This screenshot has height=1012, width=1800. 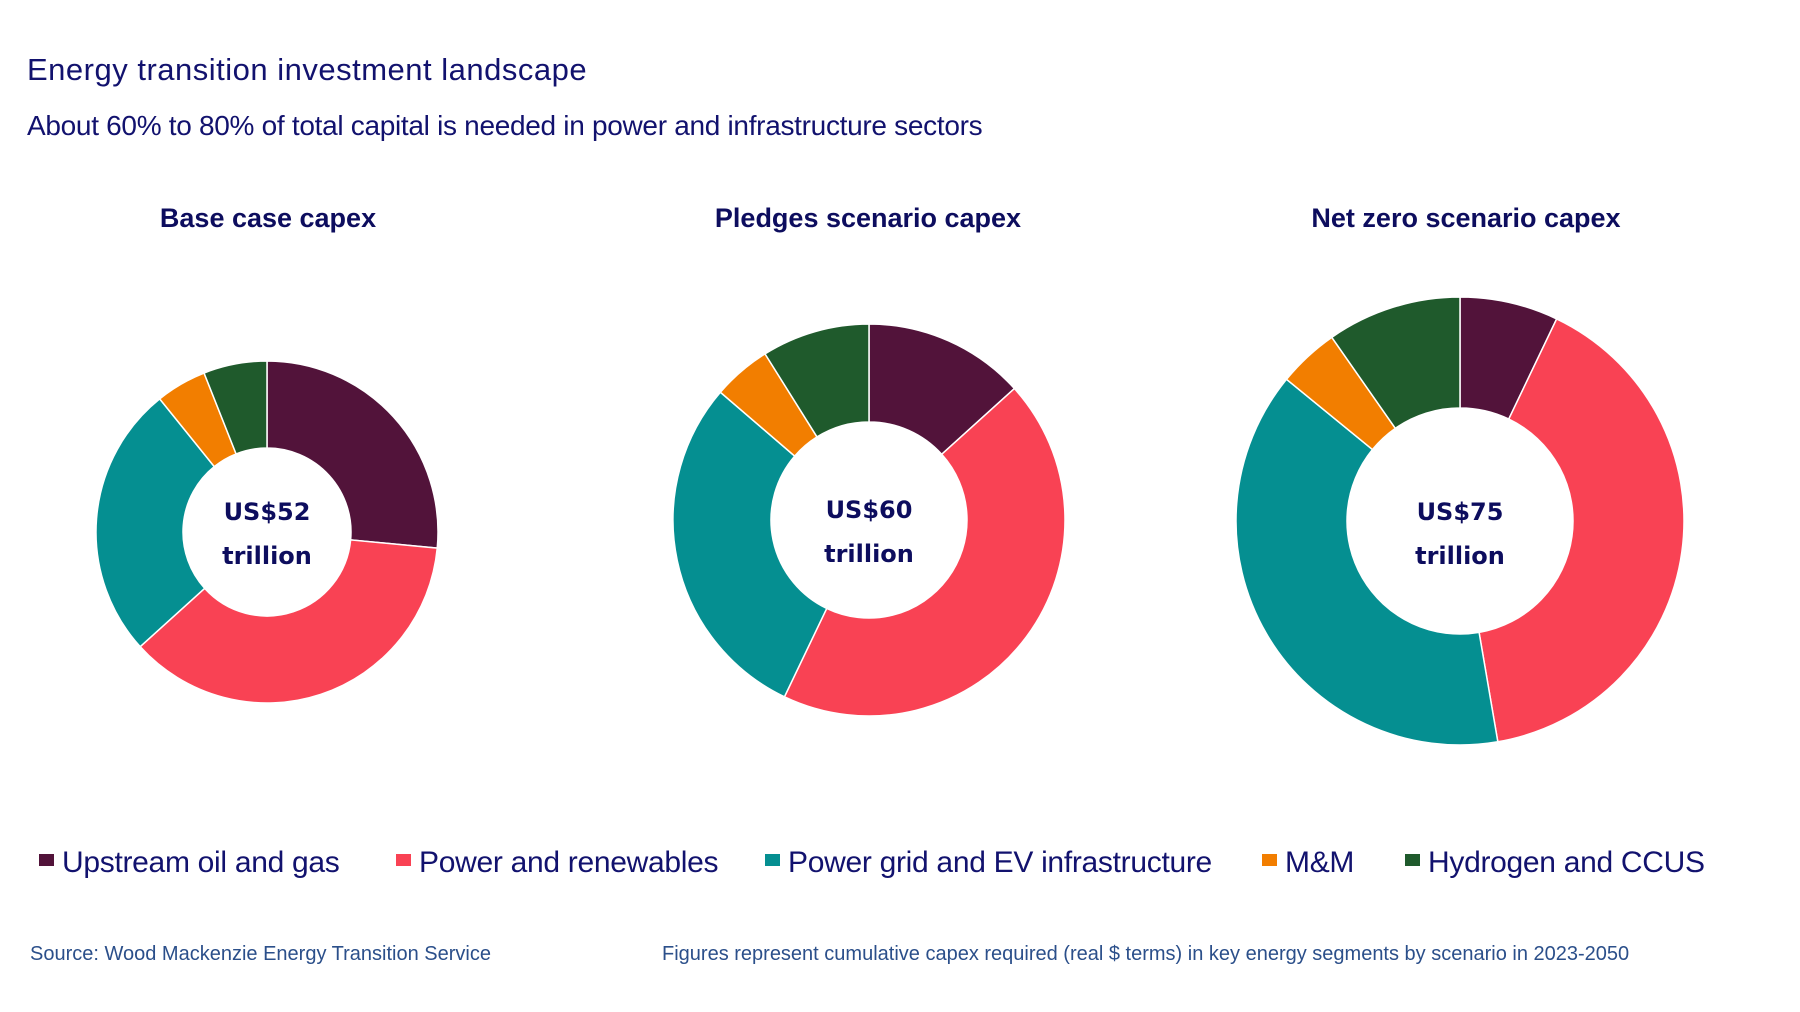 I want to click on donut-title-netzero: Net zero scenario capex, so click(x=1466, y=218).